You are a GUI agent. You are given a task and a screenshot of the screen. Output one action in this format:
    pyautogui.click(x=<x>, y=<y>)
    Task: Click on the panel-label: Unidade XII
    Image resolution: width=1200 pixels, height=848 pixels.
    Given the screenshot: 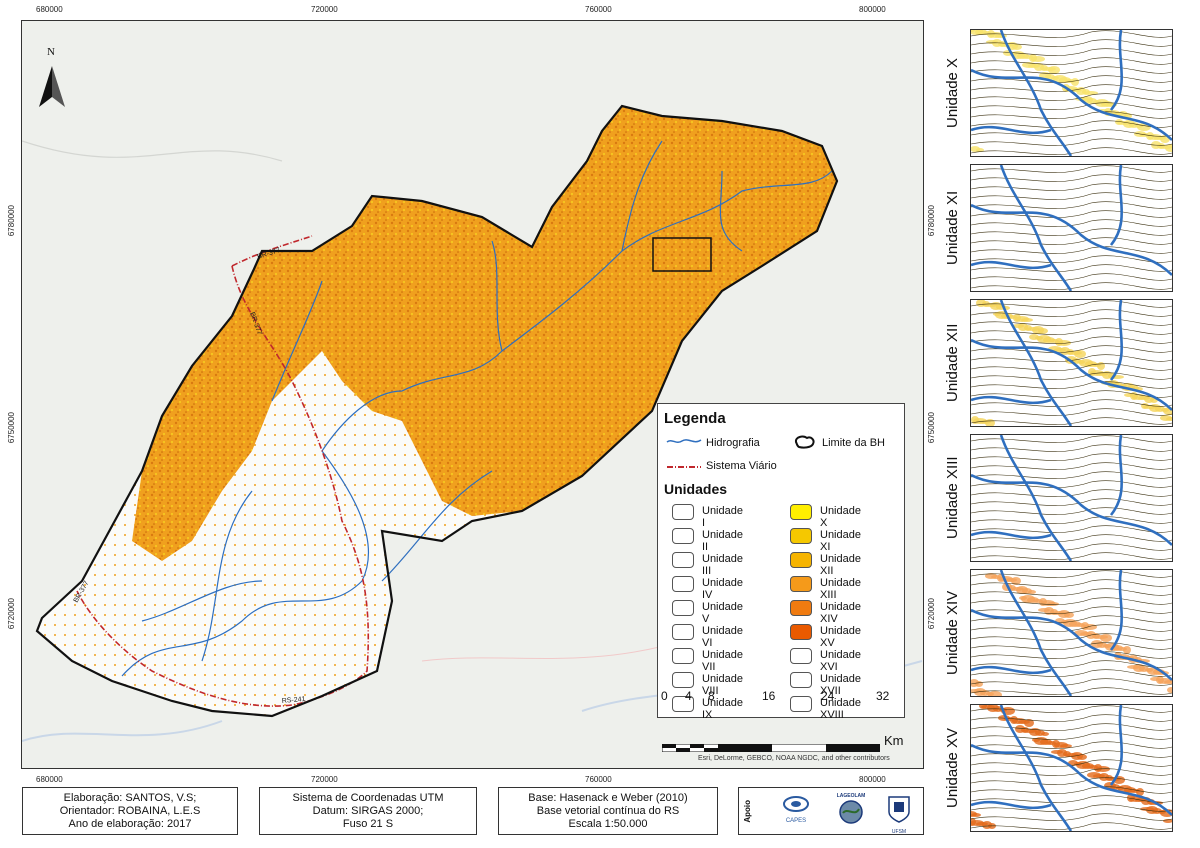 What is the action you would take?
    pyautogui.click(x=952, y=362)
    